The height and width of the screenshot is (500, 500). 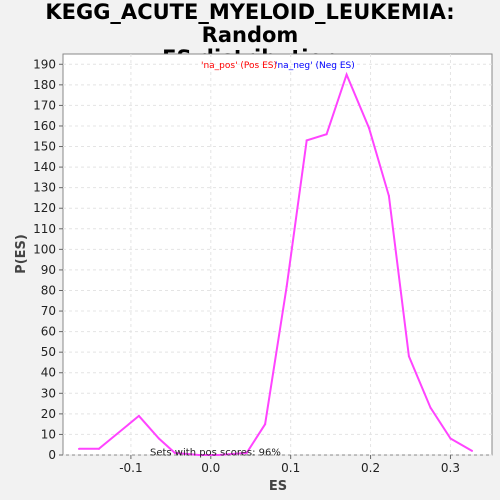 I want to click on x-axis-ticks: -0.1 0.0 0.1 0.2 0.3, so click(x=289, y=465).